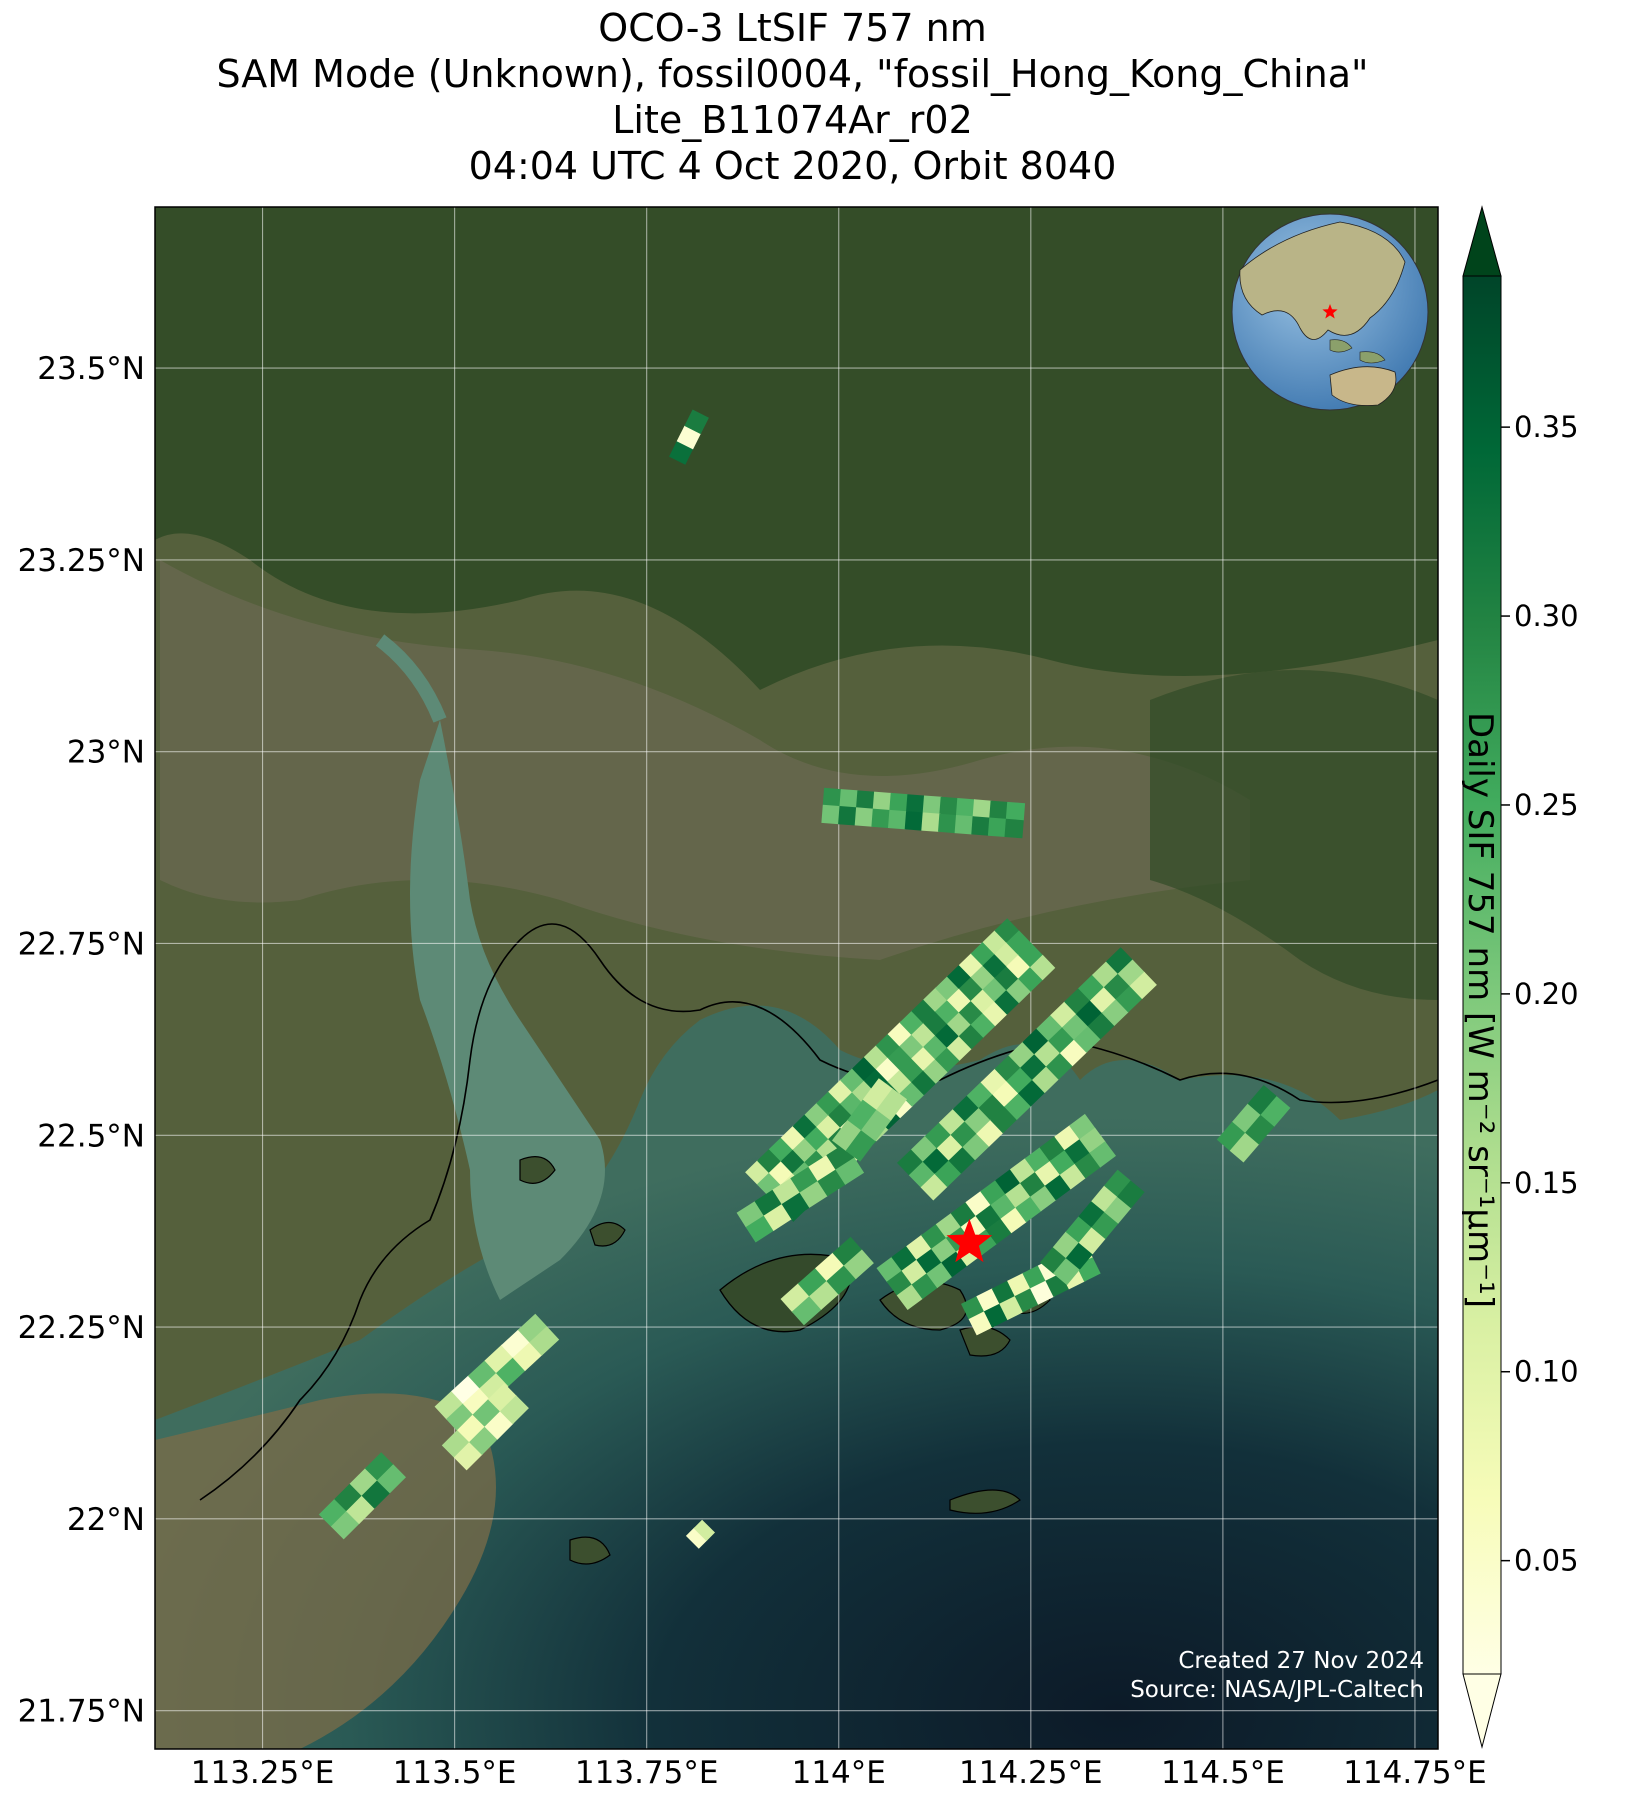 The height and width of the screenshot is (1795, 1634). I want to click on target-marker, so click(969, 1240).